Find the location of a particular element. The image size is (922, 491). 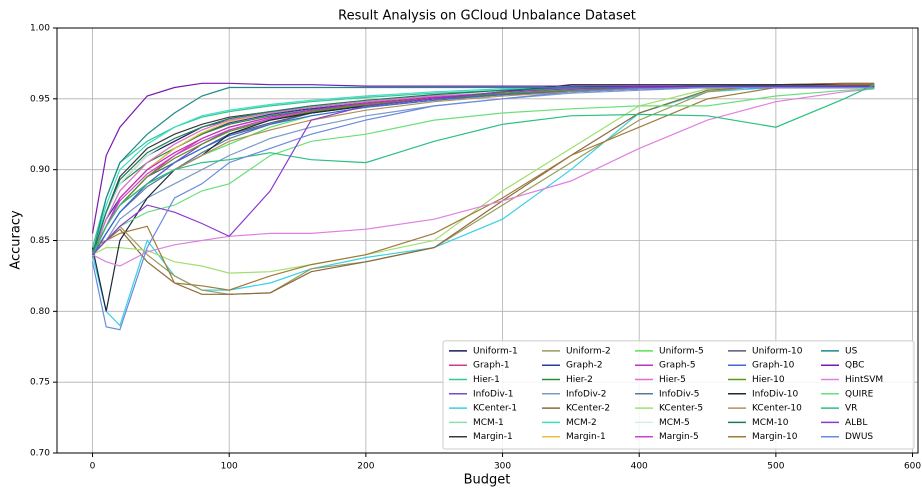

legend-label: InfoDiv-10 is located at coordinates (775, 394).